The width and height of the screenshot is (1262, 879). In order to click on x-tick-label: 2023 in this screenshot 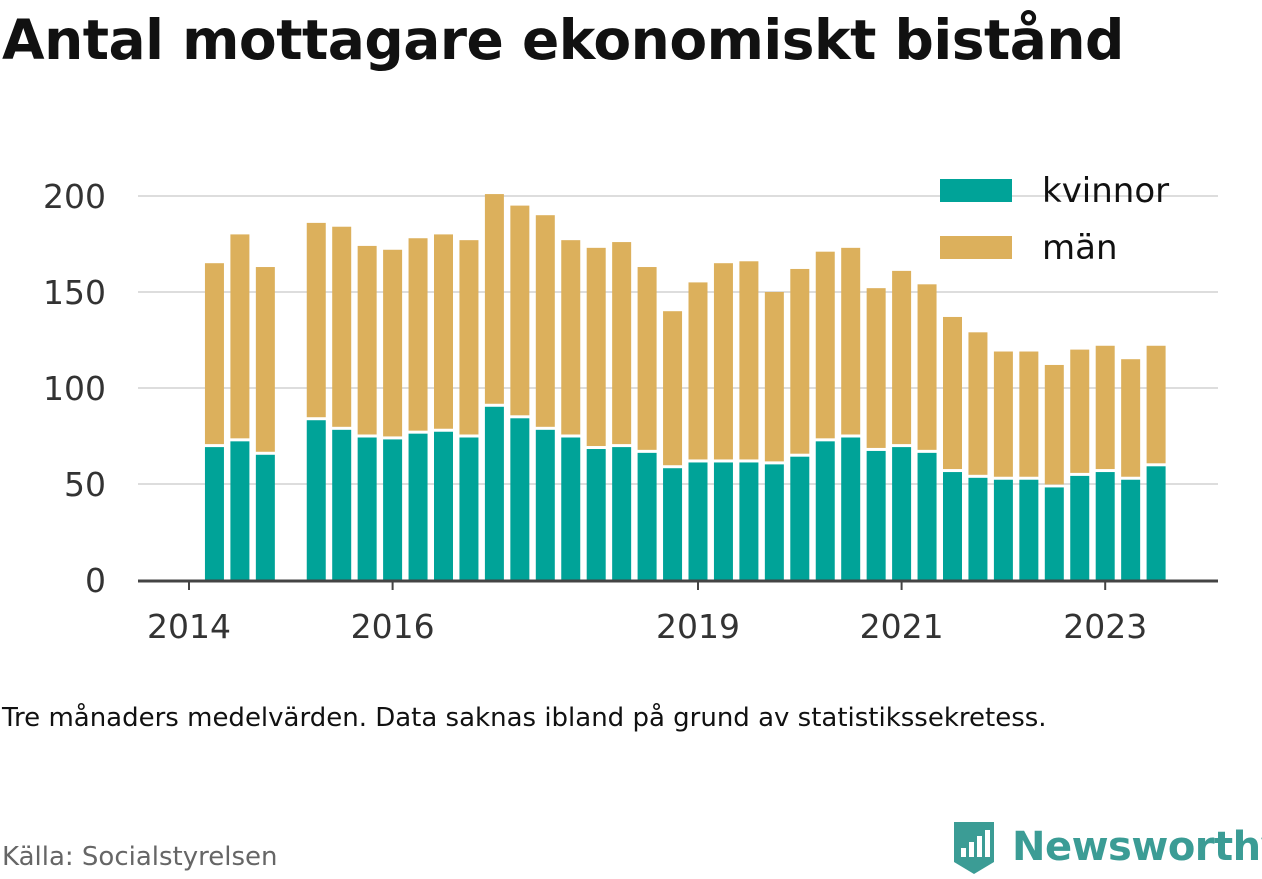, I will do `click(1105, 626)`.